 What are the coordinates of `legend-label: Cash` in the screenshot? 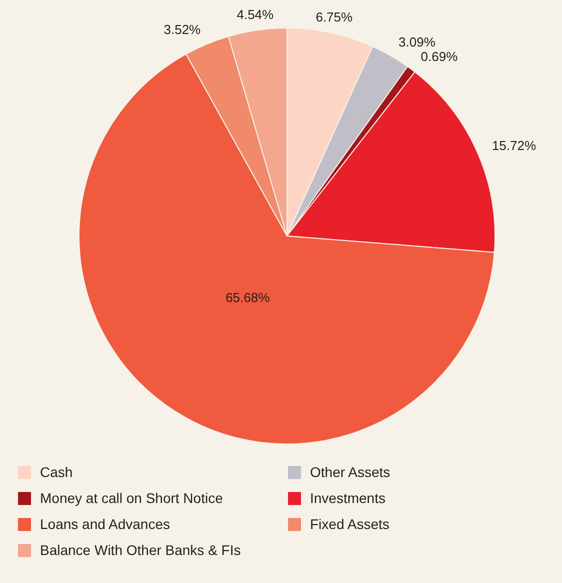 It's located at (56, 472).